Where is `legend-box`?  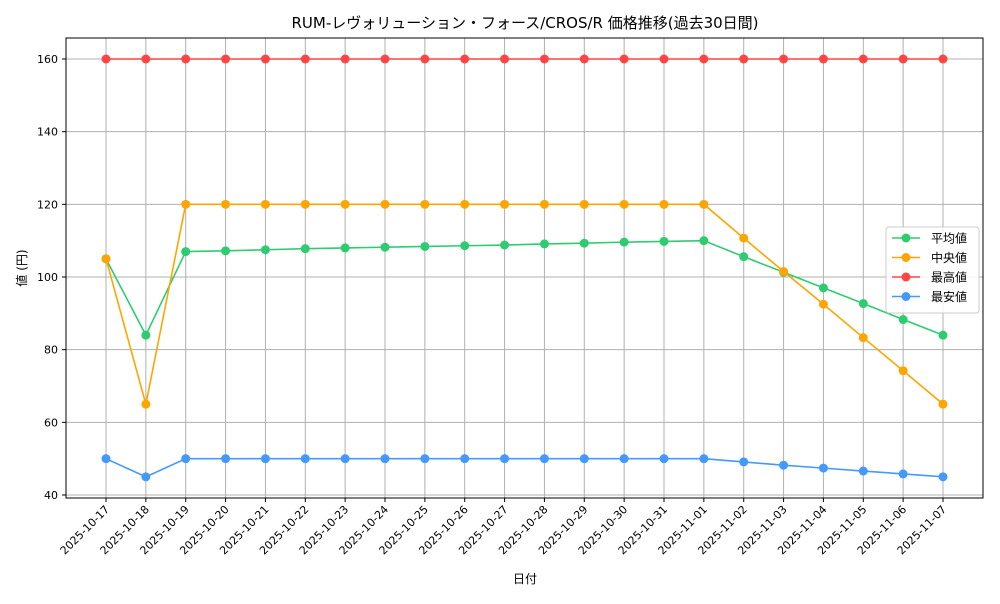 legend-box is located at coordinates (932, 270).